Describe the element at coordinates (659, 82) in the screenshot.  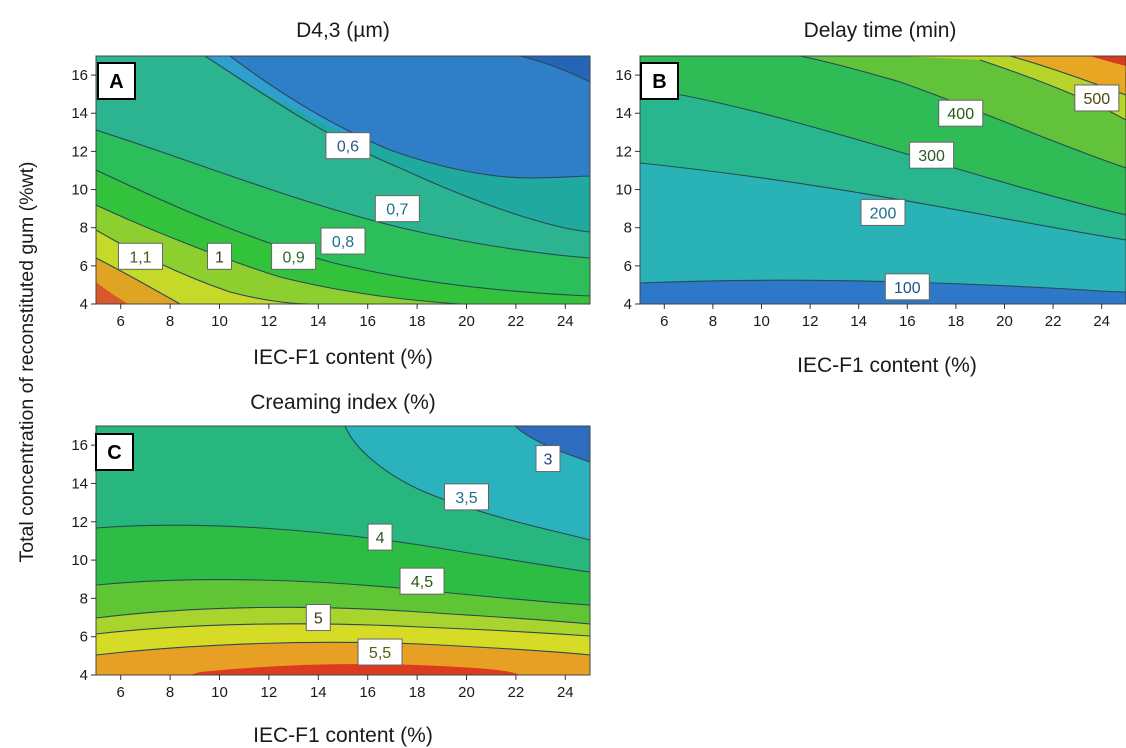
I see `panel-b-letter: B` at that location.